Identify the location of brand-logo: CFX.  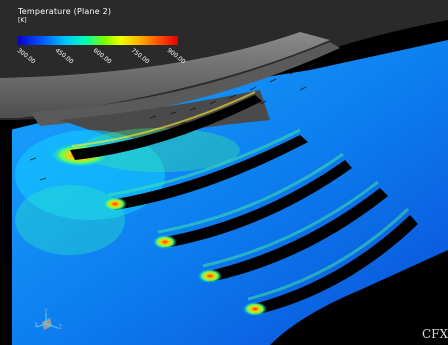
(434, 334).